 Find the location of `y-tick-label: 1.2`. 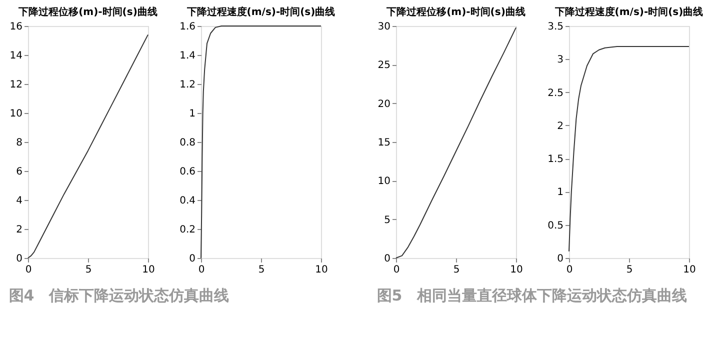

y-tick-label: 1.2 is located at coordinates (188, 85).